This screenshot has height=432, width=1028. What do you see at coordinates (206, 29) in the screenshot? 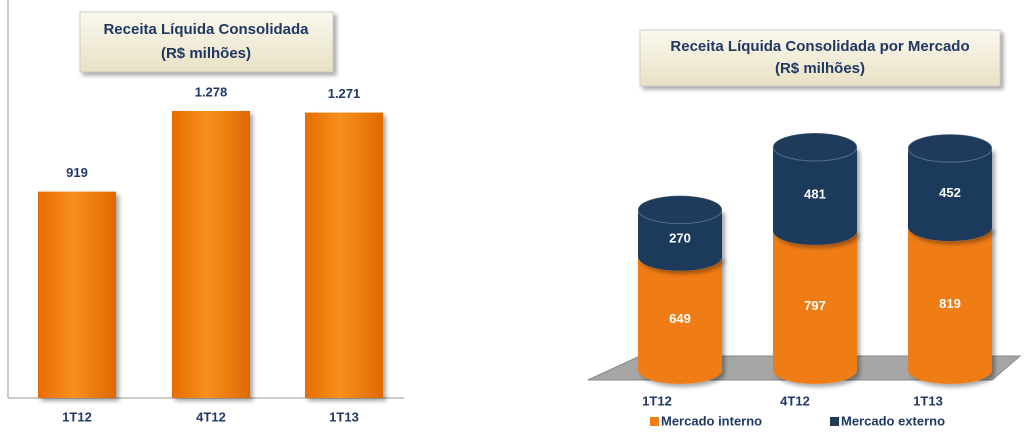
I see `chart-title: Receita Líquida Consolidada` at bounding box center [206, 29].